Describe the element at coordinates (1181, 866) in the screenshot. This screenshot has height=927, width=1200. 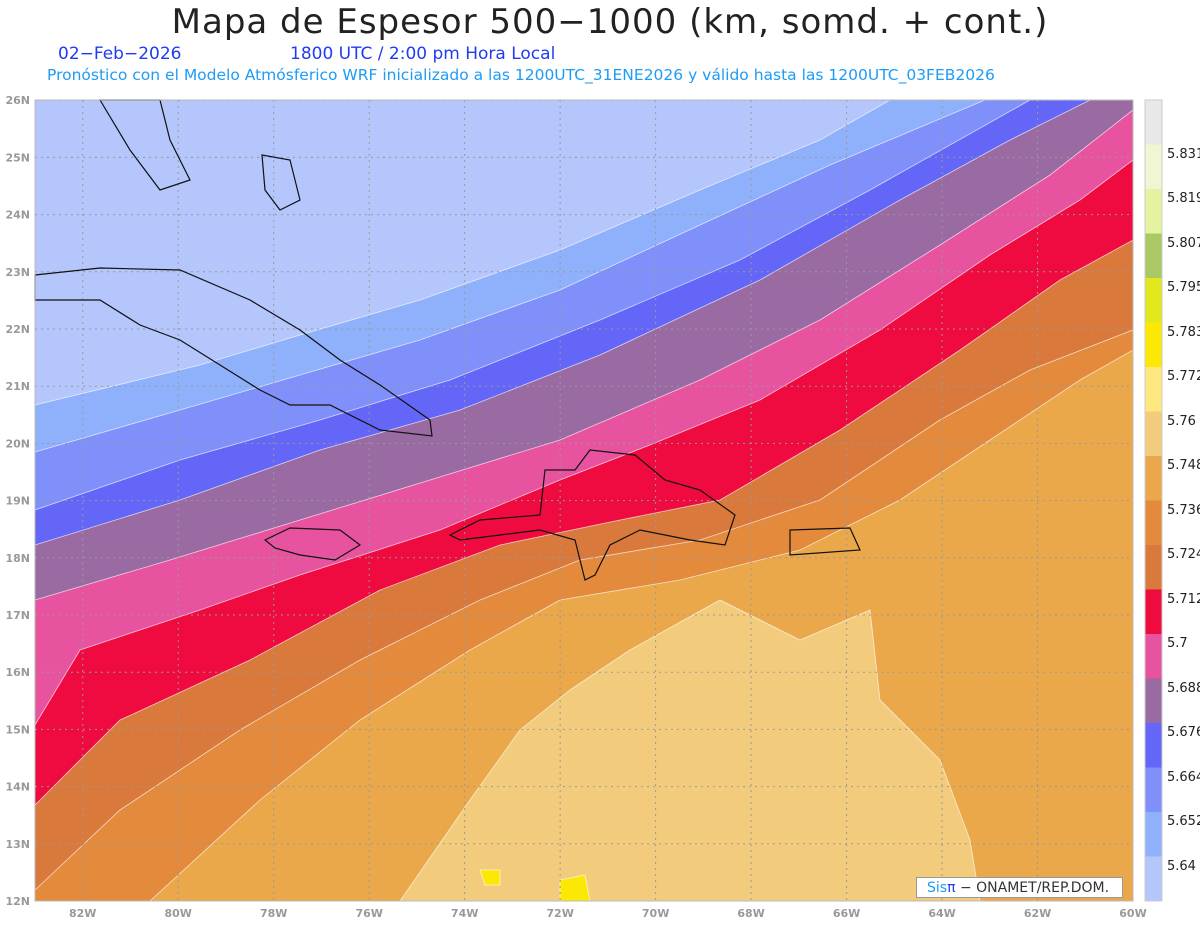
I see `colorbar-label: 5.64` at that location.